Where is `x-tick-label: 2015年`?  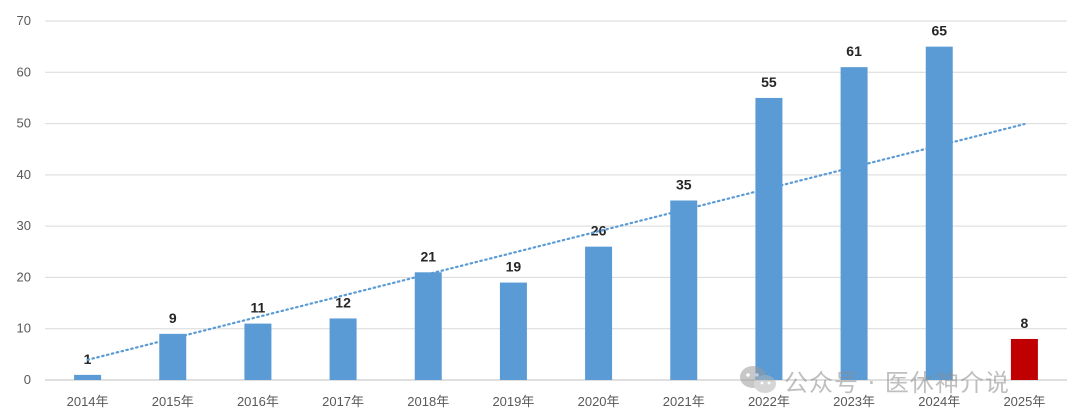 x-tick-label: 2015年 is located at coordinates (173, 401).